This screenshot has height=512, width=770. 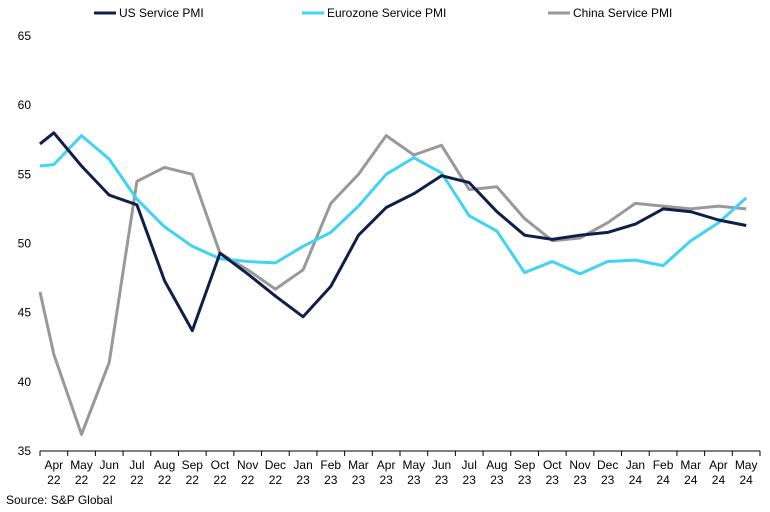 What do you see at coordinates (25, 451) in the screenshot?
I see `y-tick-label: 35` at bounding box center [25, 451].